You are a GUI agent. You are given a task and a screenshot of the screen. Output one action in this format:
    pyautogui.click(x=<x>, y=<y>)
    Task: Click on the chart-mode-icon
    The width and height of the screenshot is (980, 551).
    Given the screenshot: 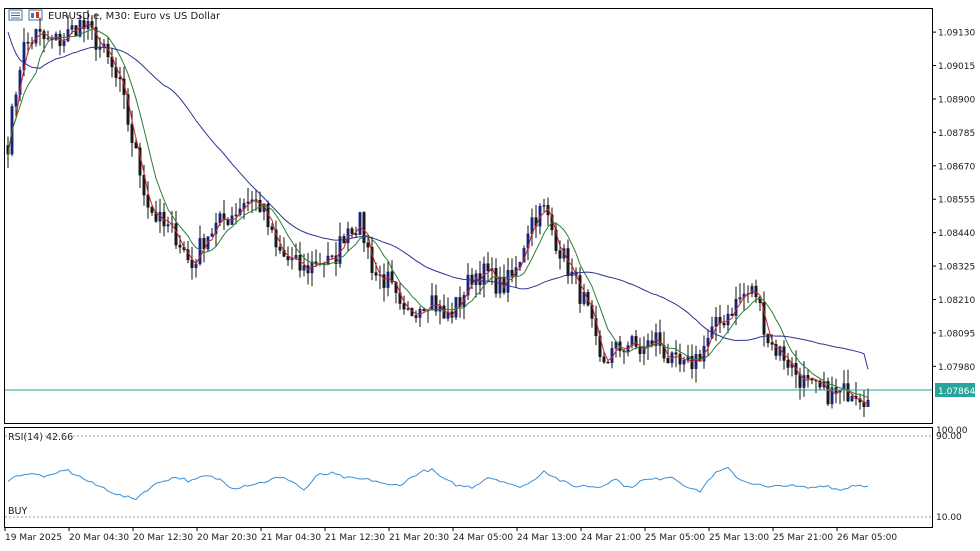 What is the action you would take?
    pyautogui.click(x=35, y=15)
    